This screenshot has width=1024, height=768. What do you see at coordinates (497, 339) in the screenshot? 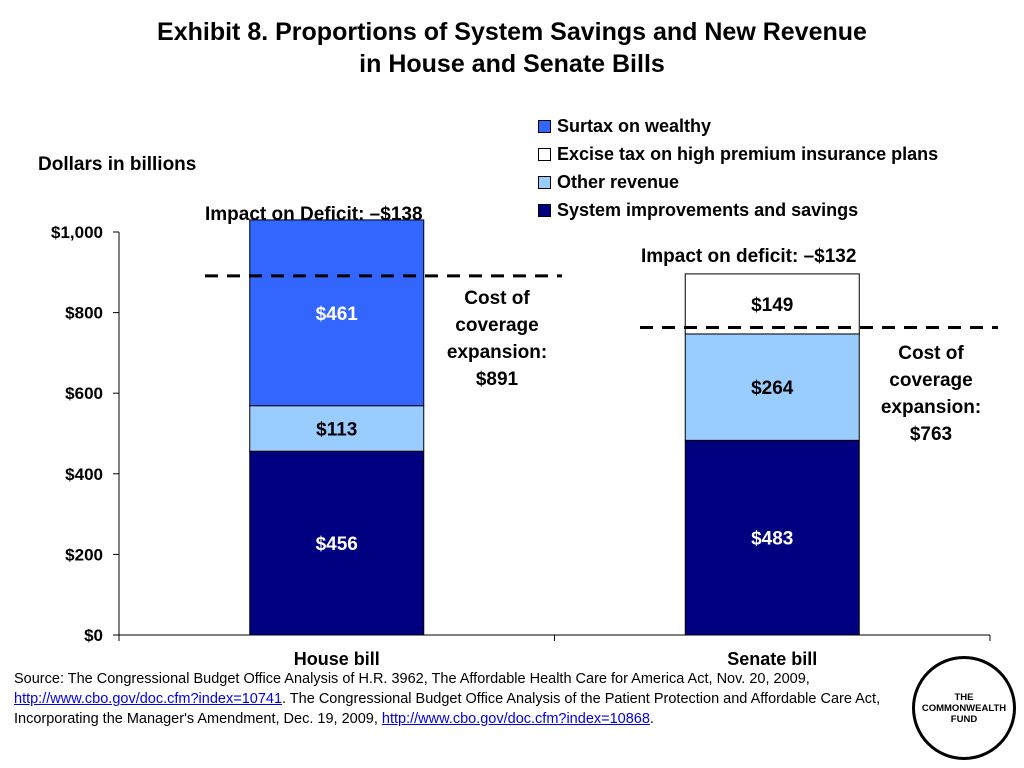
I see `house-cost-annotation: Cost of coverage expansion: $891` at bounding box center [497, 339].